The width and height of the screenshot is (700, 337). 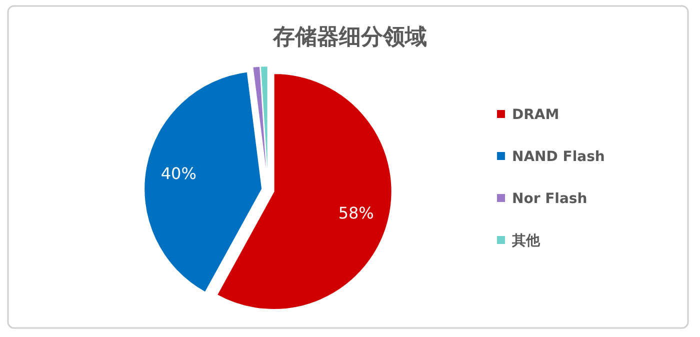 I want to click on data-label: 58%, so click(x=356, y=213).